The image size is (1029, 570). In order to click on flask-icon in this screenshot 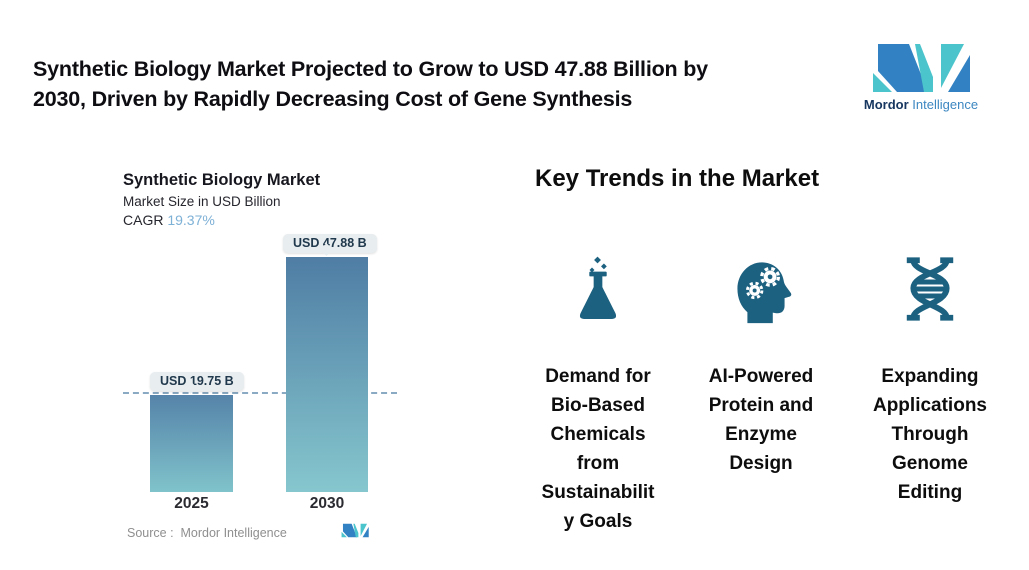, I will do `click(598, 290)`.